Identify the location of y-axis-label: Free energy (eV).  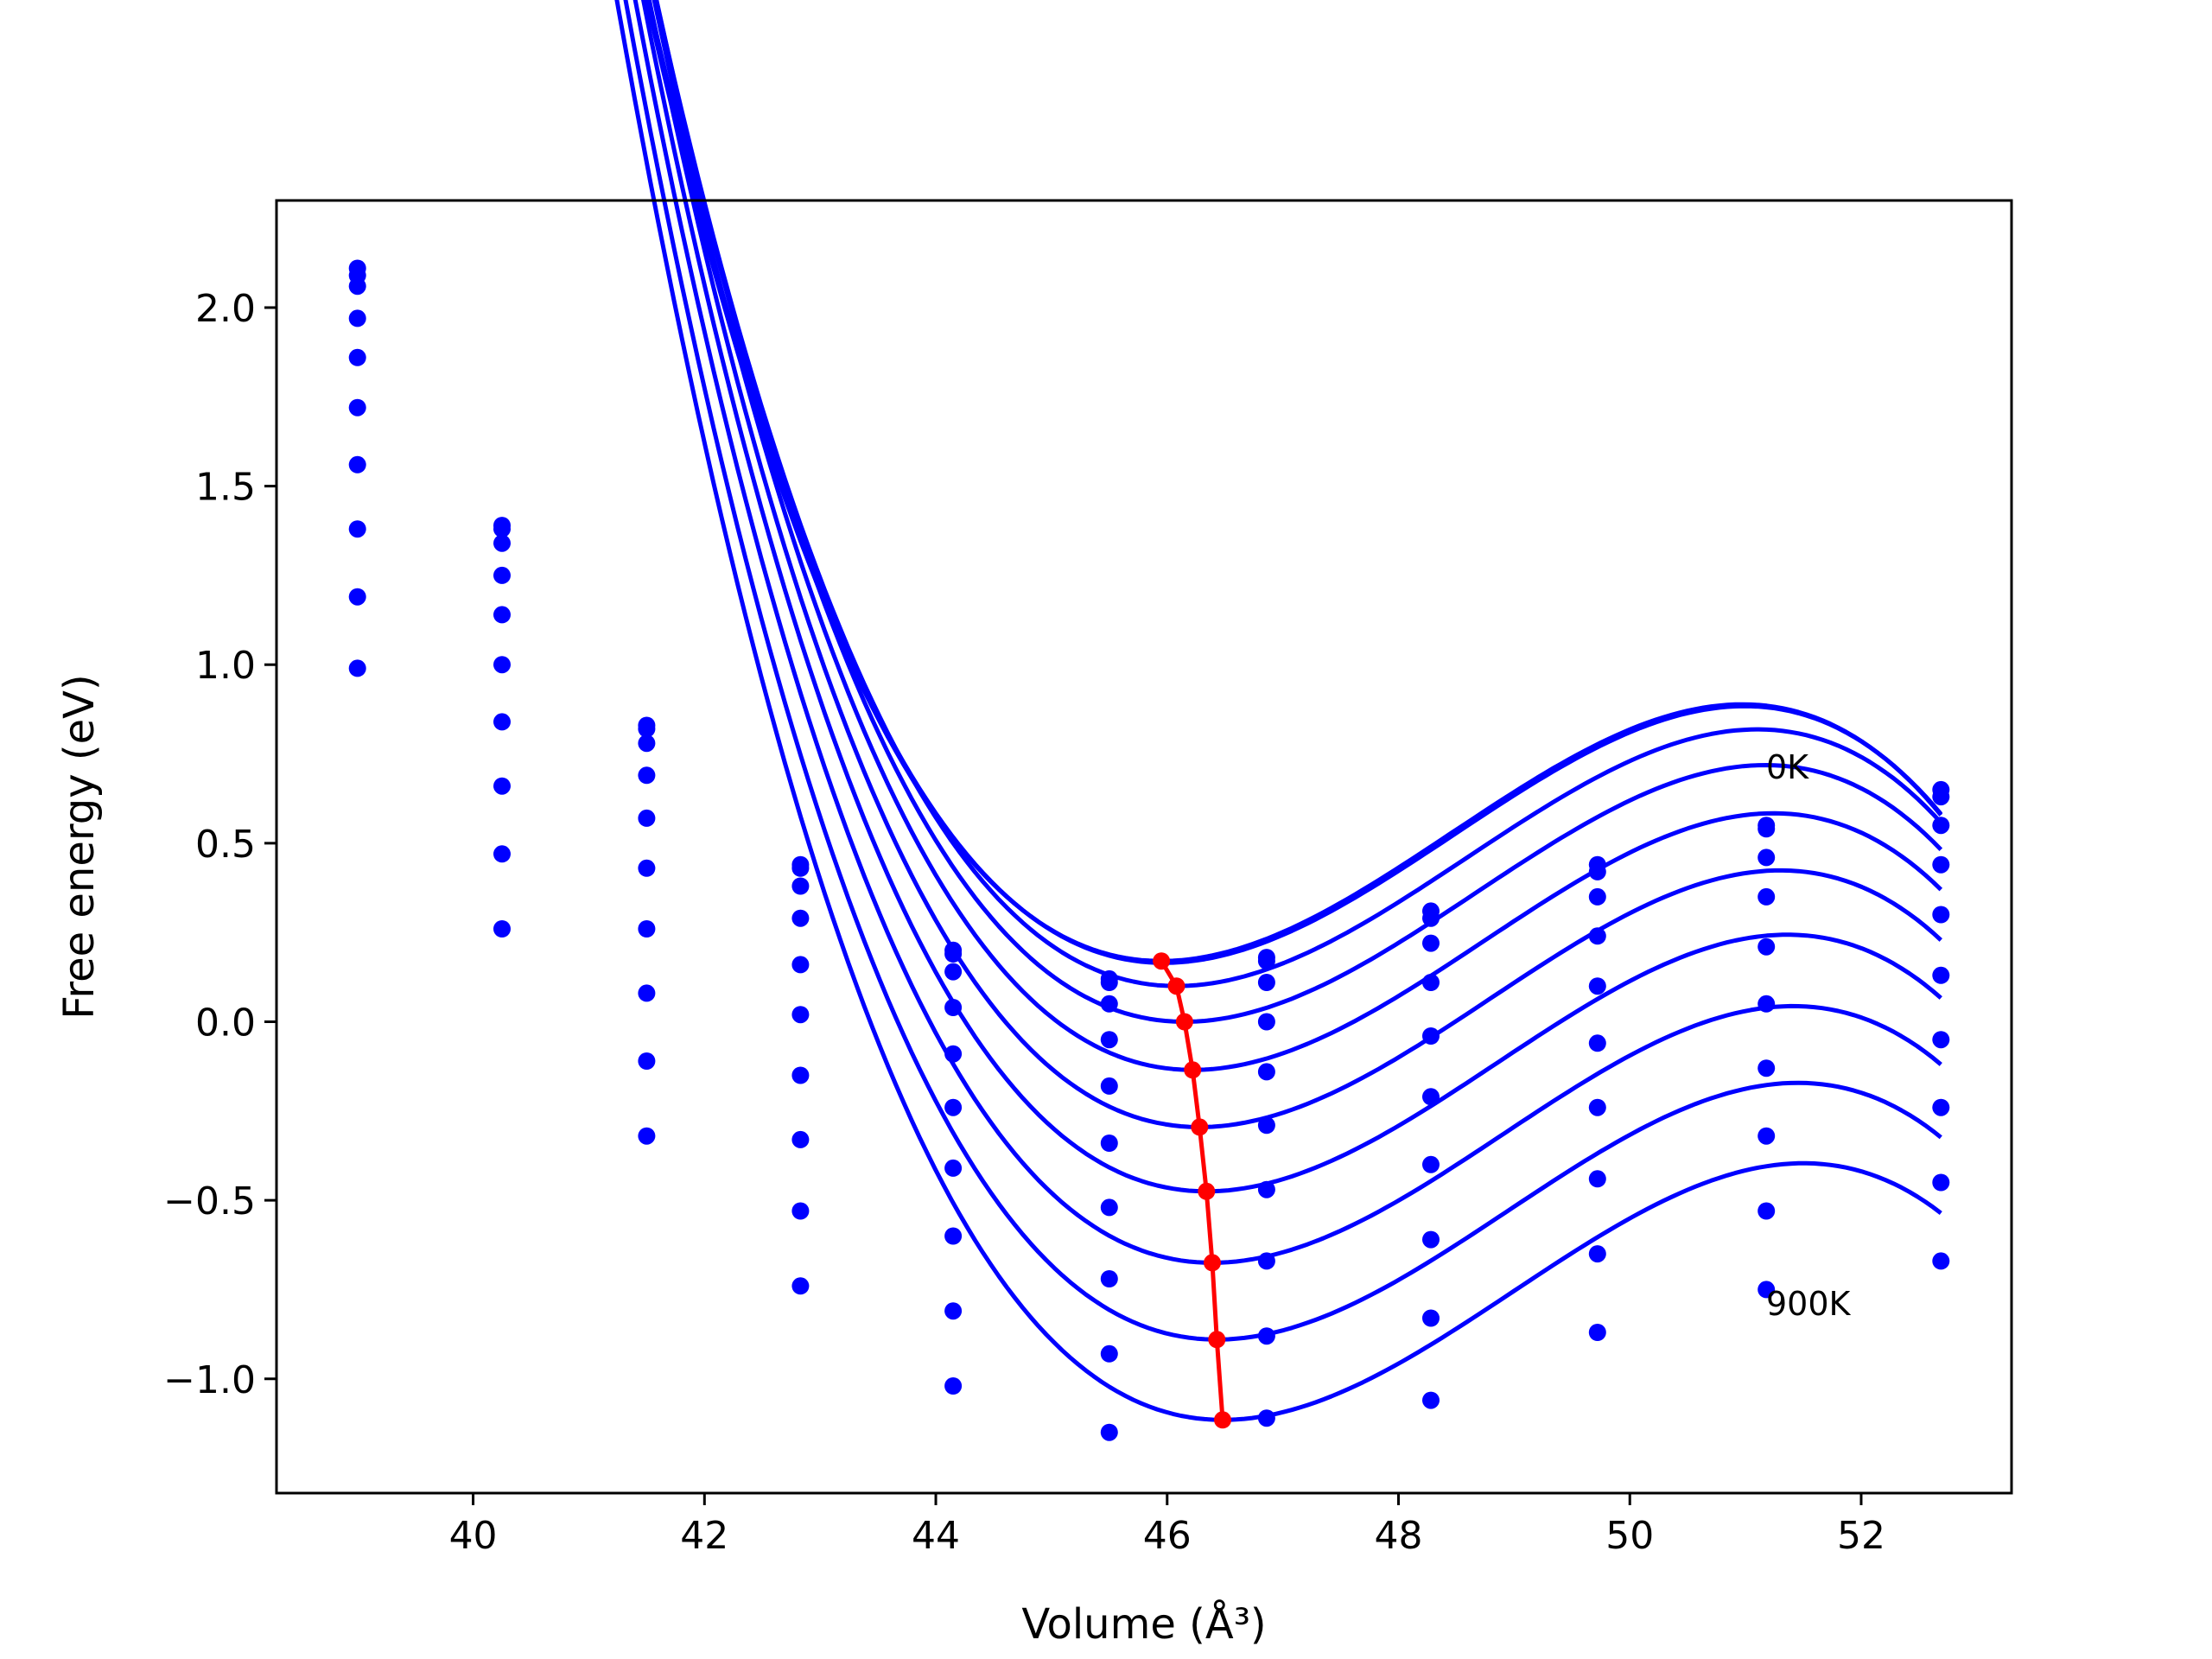
(79, 846).